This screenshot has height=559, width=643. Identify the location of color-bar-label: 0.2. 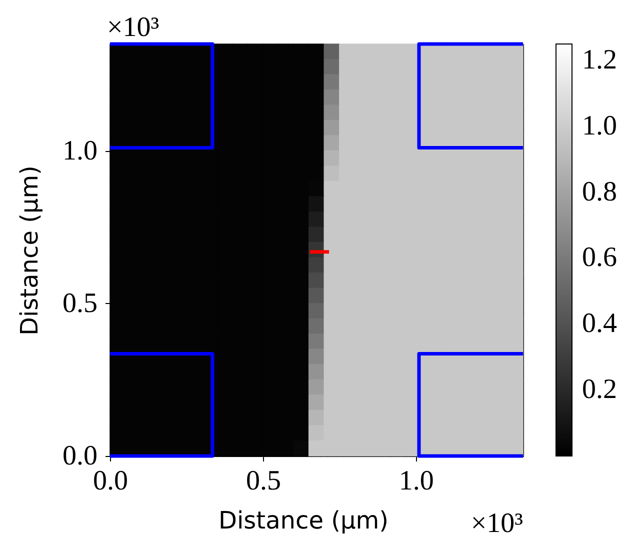
(599, 390).